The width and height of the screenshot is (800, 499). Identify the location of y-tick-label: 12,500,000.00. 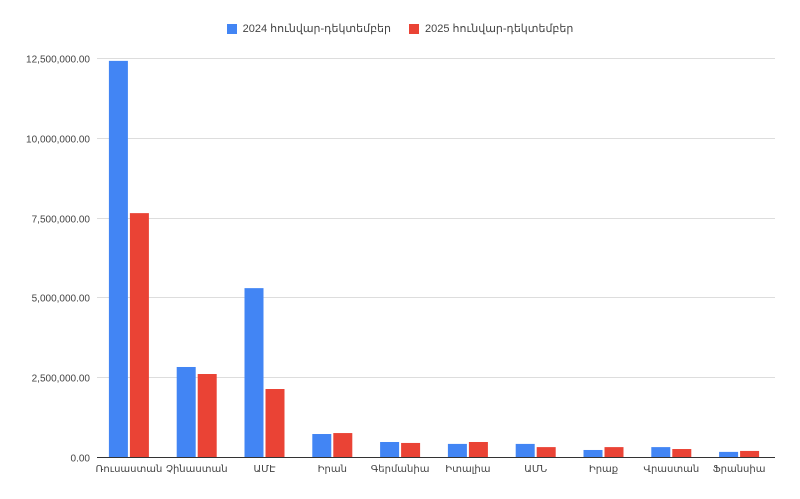
(58, 60).